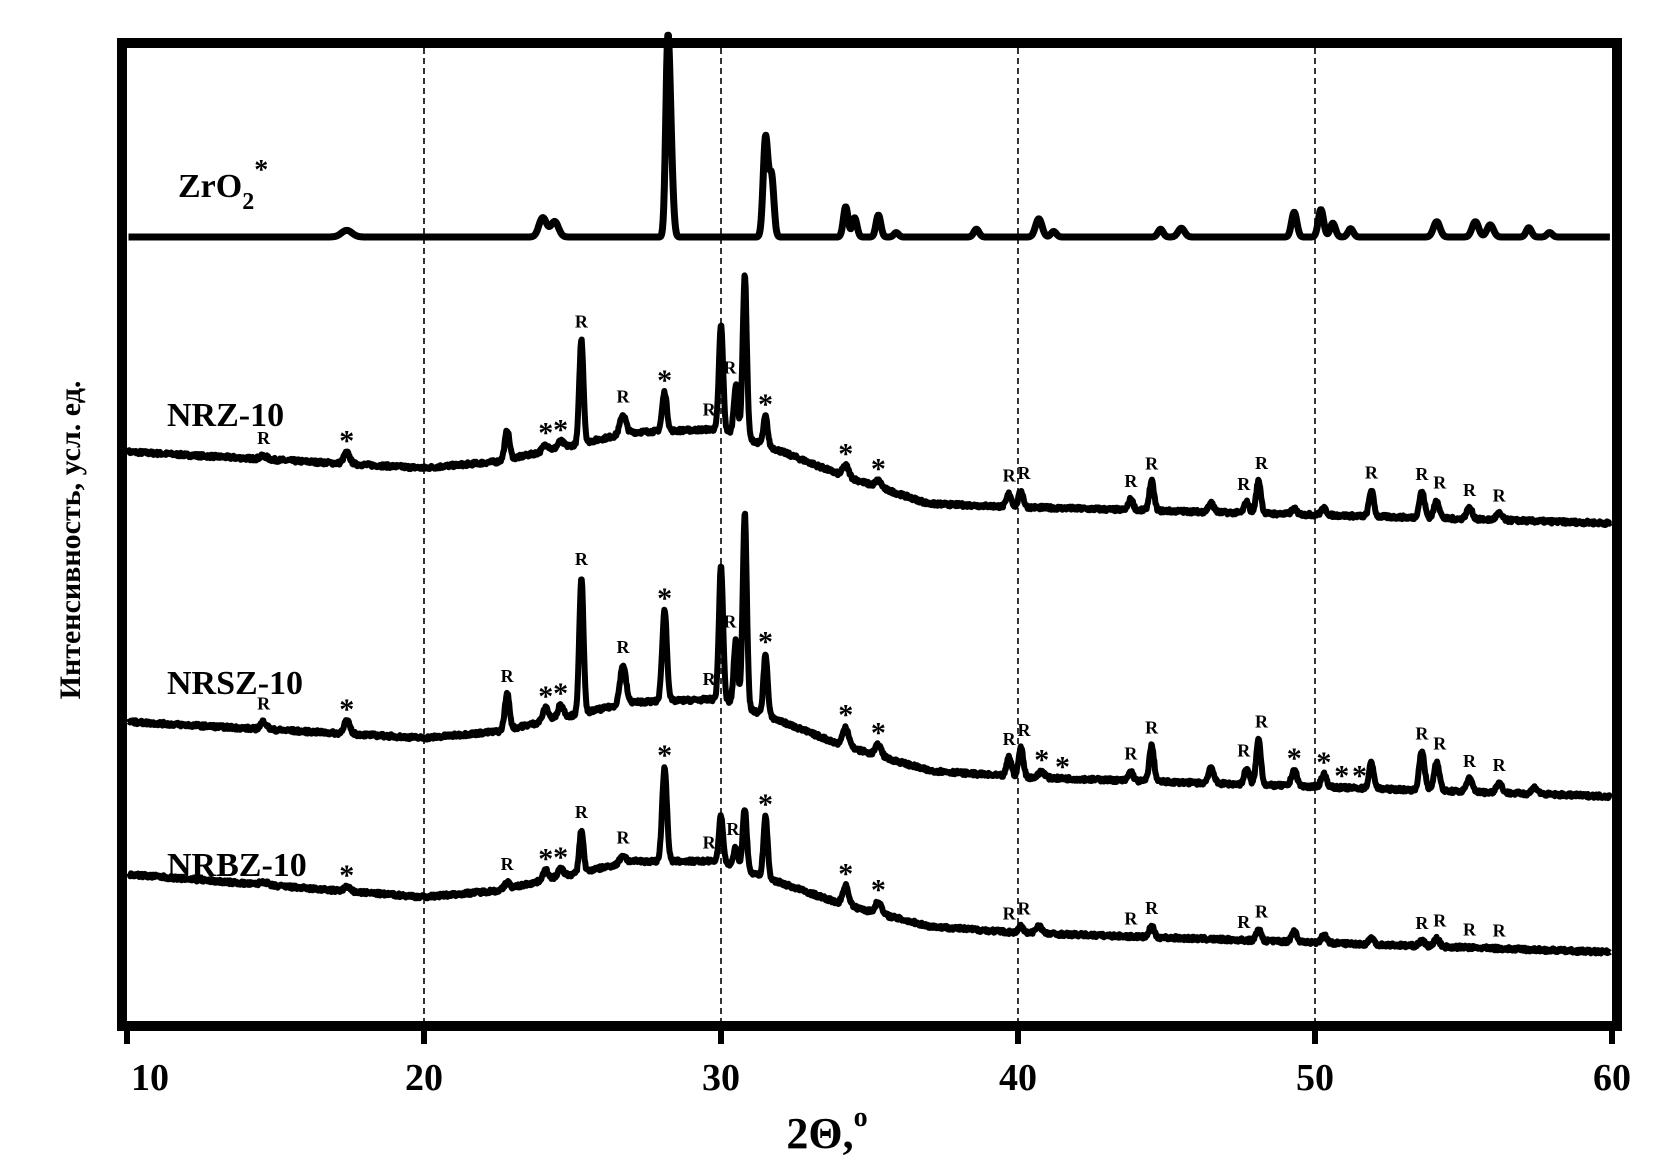  I want to click on peak-marker-nrsz10-6: R, so click(623, 647).